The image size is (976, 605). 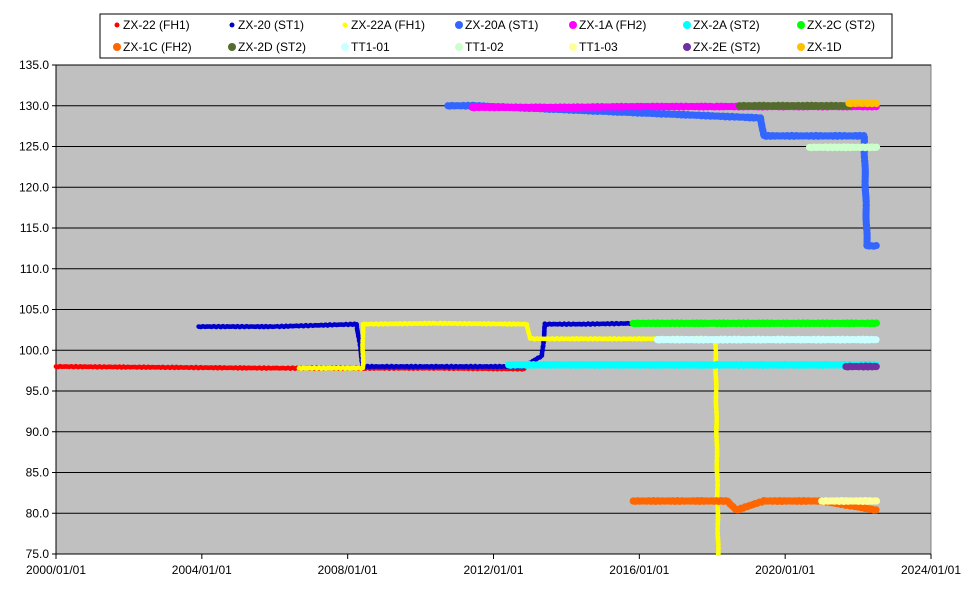 What do you see at coordinates (38, 513) in the screenshot?
I see `y-tick-label: 80.0` at bounding box center [38, 513].